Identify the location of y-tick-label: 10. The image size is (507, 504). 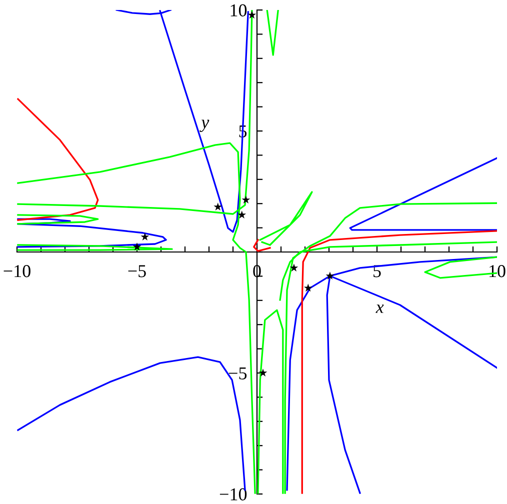
(238, 10).